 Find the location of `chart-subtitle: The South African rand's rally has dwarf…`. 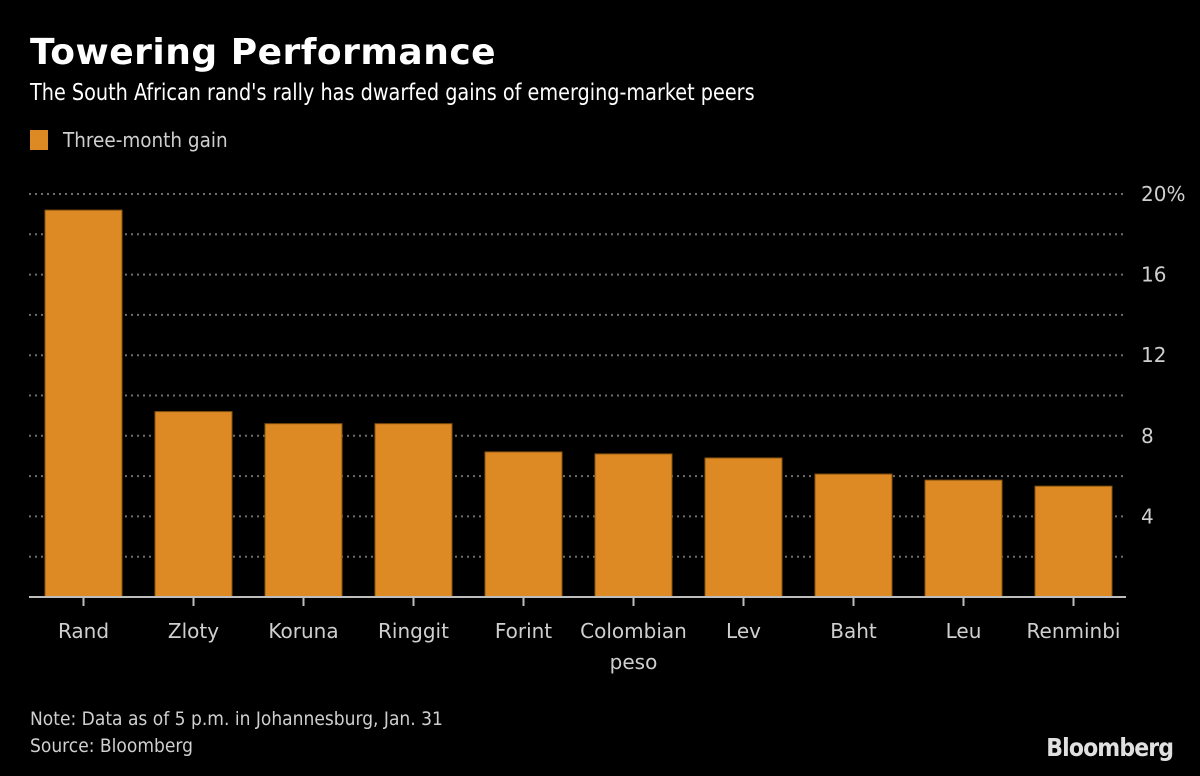

chart-subtitle: The South African rand's rally has dwarf… is located at coordinates (392, 93).